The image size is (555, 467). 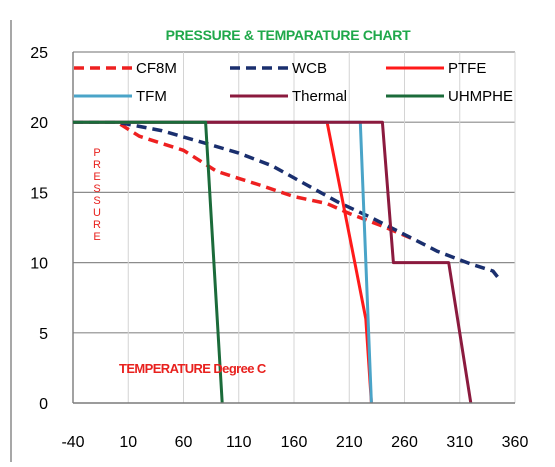 What do you see at coordinates (349, 442) in the screenshot?
I see `x-tick-label: 210` at bounding box center [349, 442].